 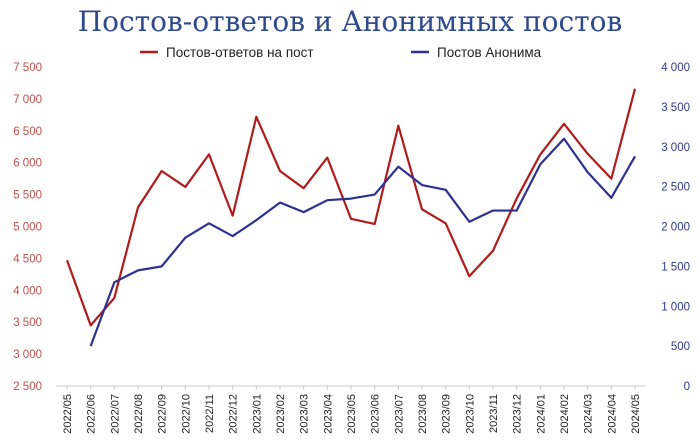 What do you see at coordinates (27, 387) in the screenshot?
I see `left-y-tick-label: 2 500` at bounding box center [27, 387].